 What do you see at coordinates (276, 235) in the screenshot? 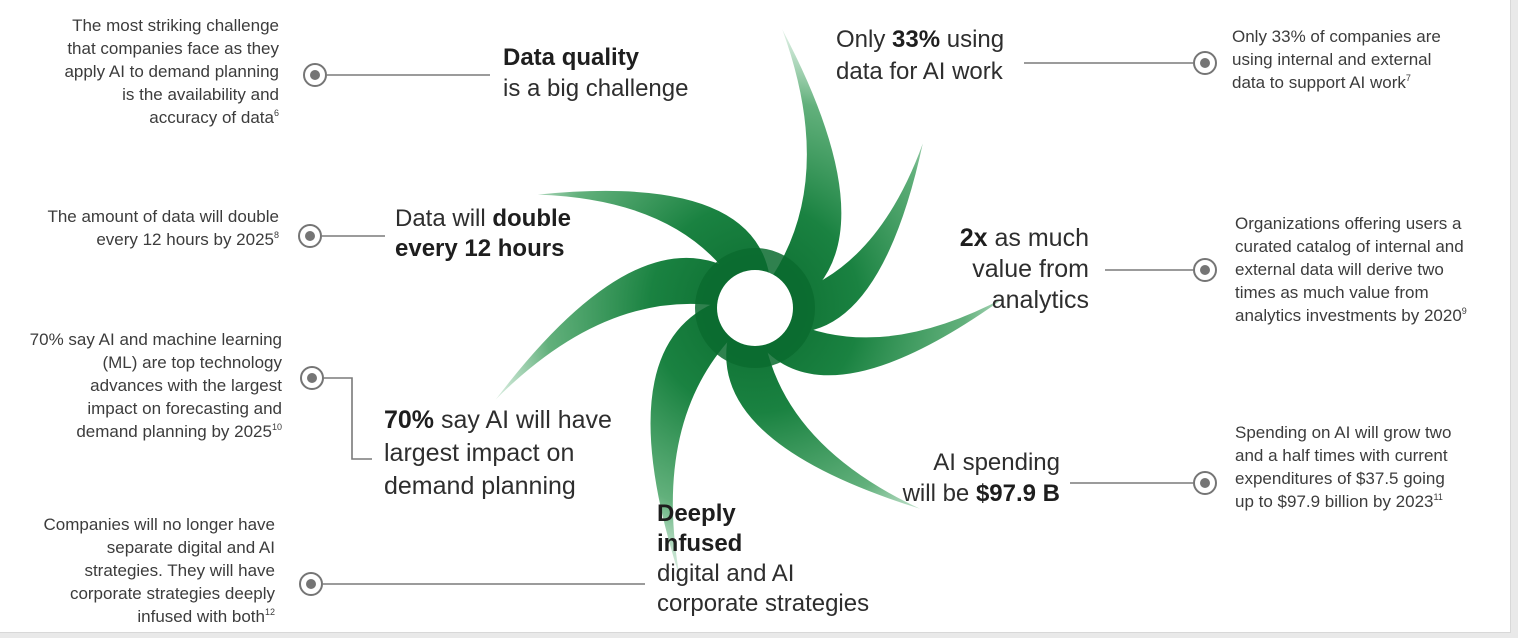
I see `footnote-ref: 8` at bounding box center [276, 235].